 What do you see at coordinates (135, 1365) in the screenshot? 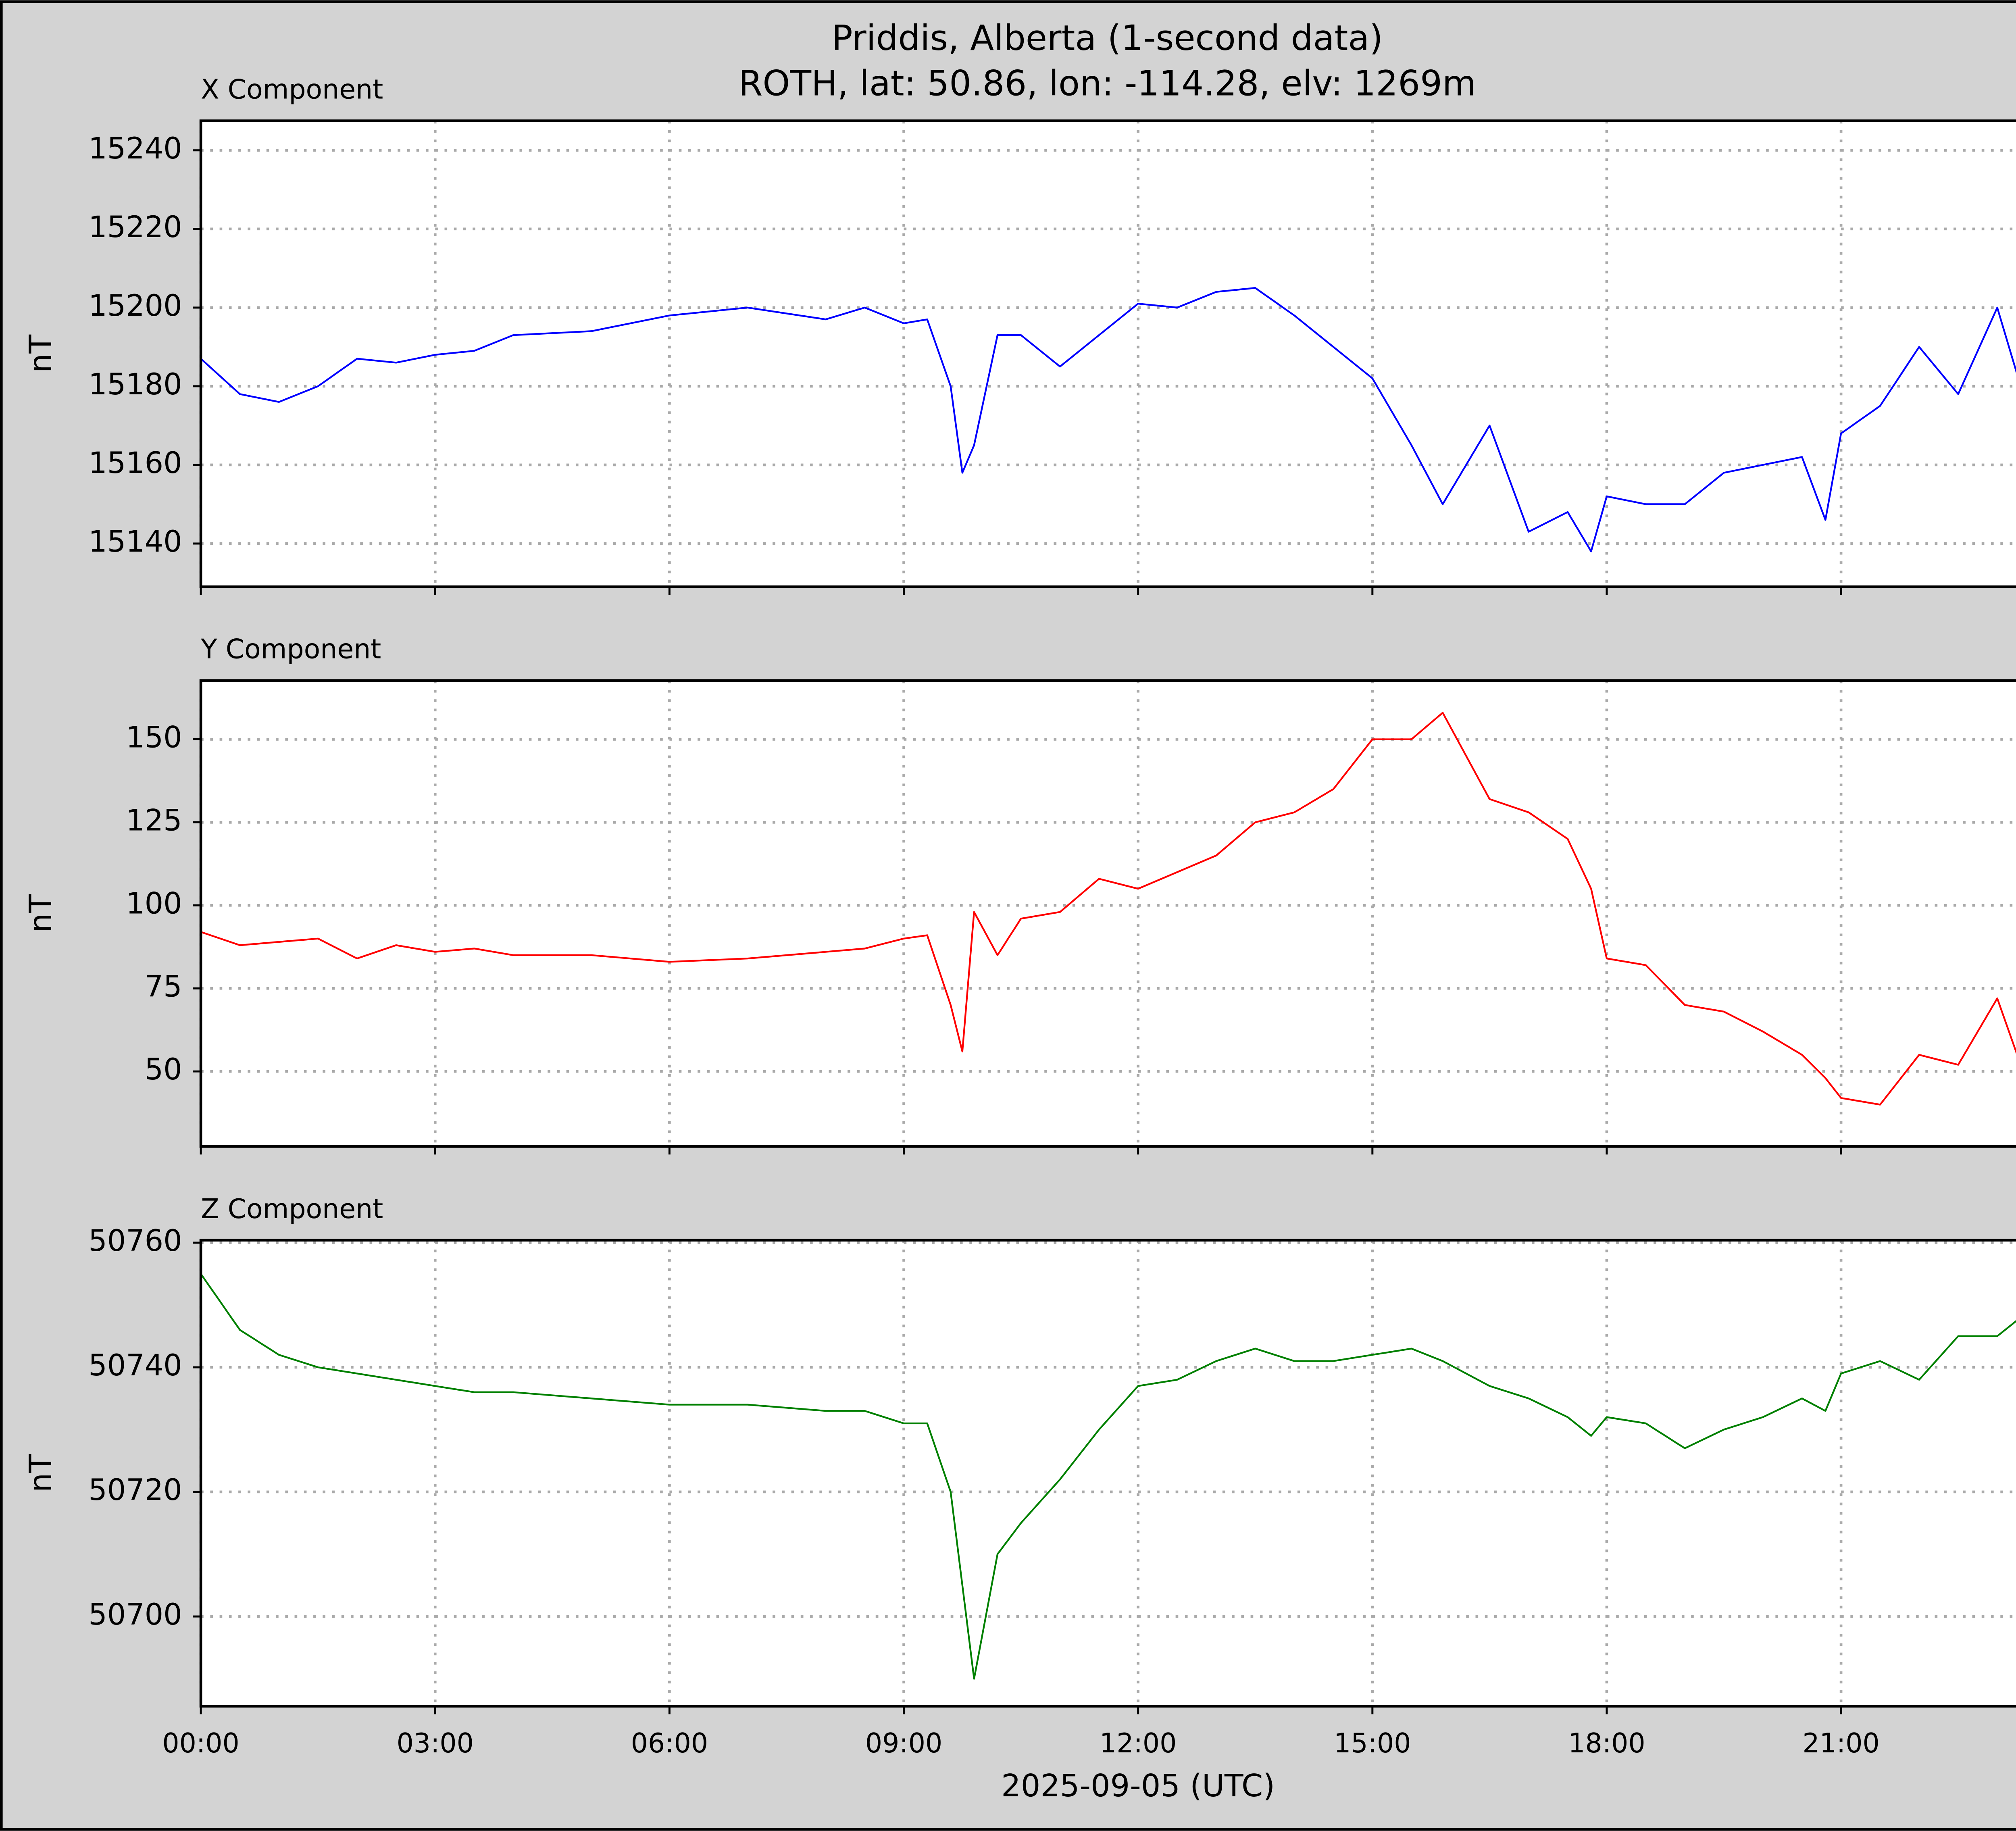
I see `y-tick-label: 50740` at bounding box center [135, 1365].